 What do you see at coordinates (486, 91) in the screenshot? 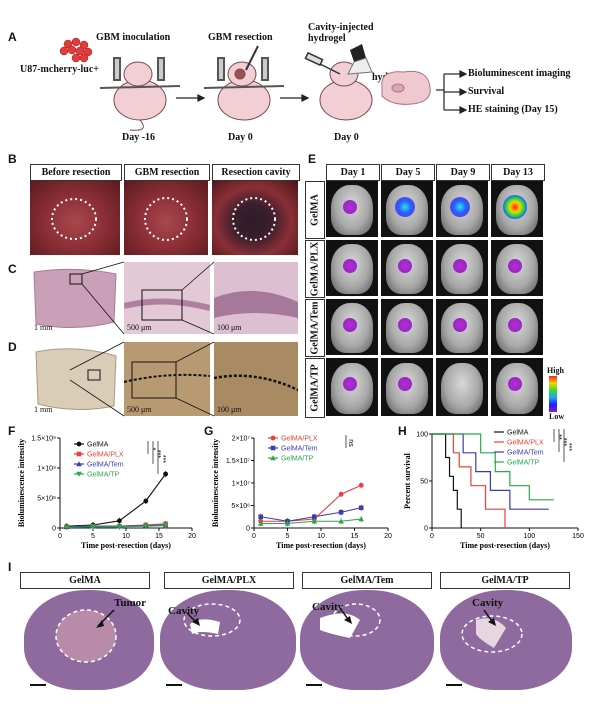
I see `outcome-survival: Survival` at bounding box center [486, 91].